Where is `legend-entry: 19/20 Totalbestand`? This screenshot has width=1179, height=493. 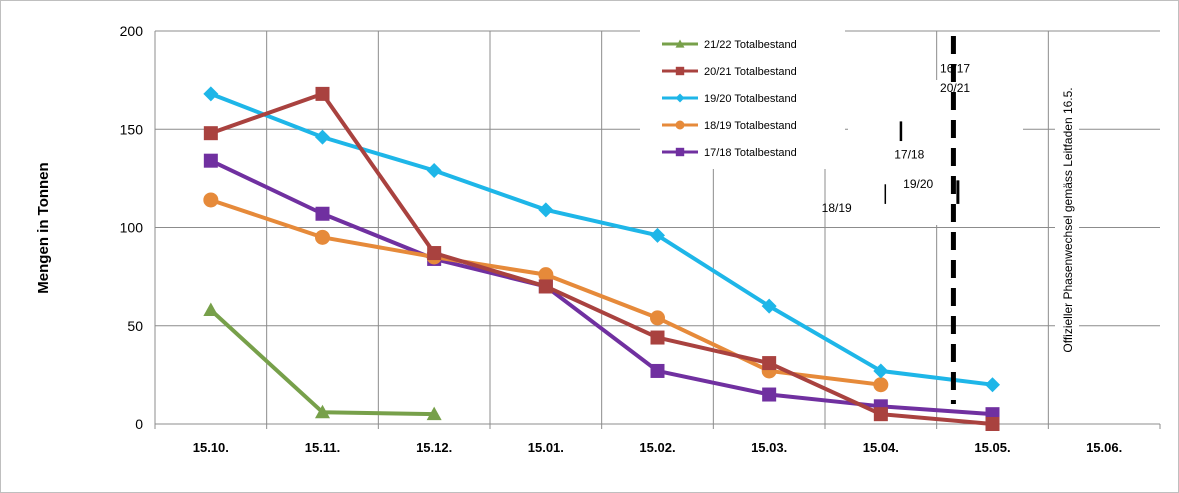
legend-entry: 19/20 Totalbestand is located at coordinates (729, 99).